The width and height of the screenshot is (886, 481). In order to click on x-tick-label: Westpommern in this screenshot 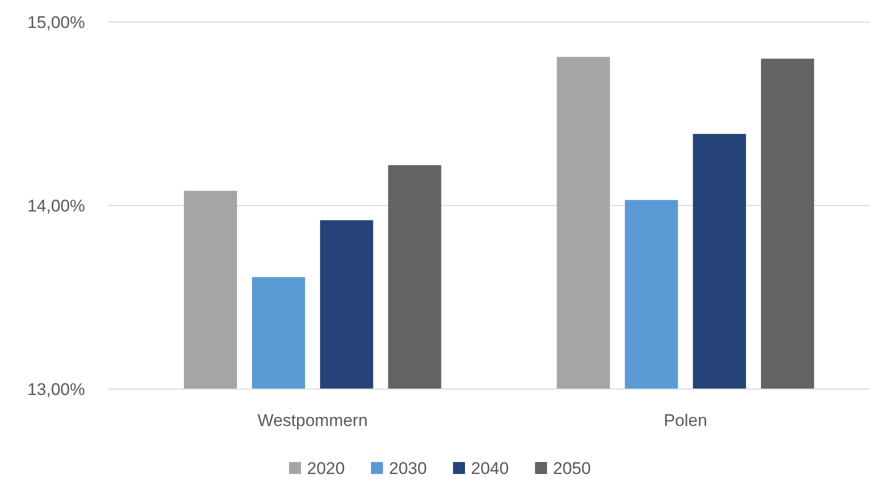, I will do `click(312, 420)`.